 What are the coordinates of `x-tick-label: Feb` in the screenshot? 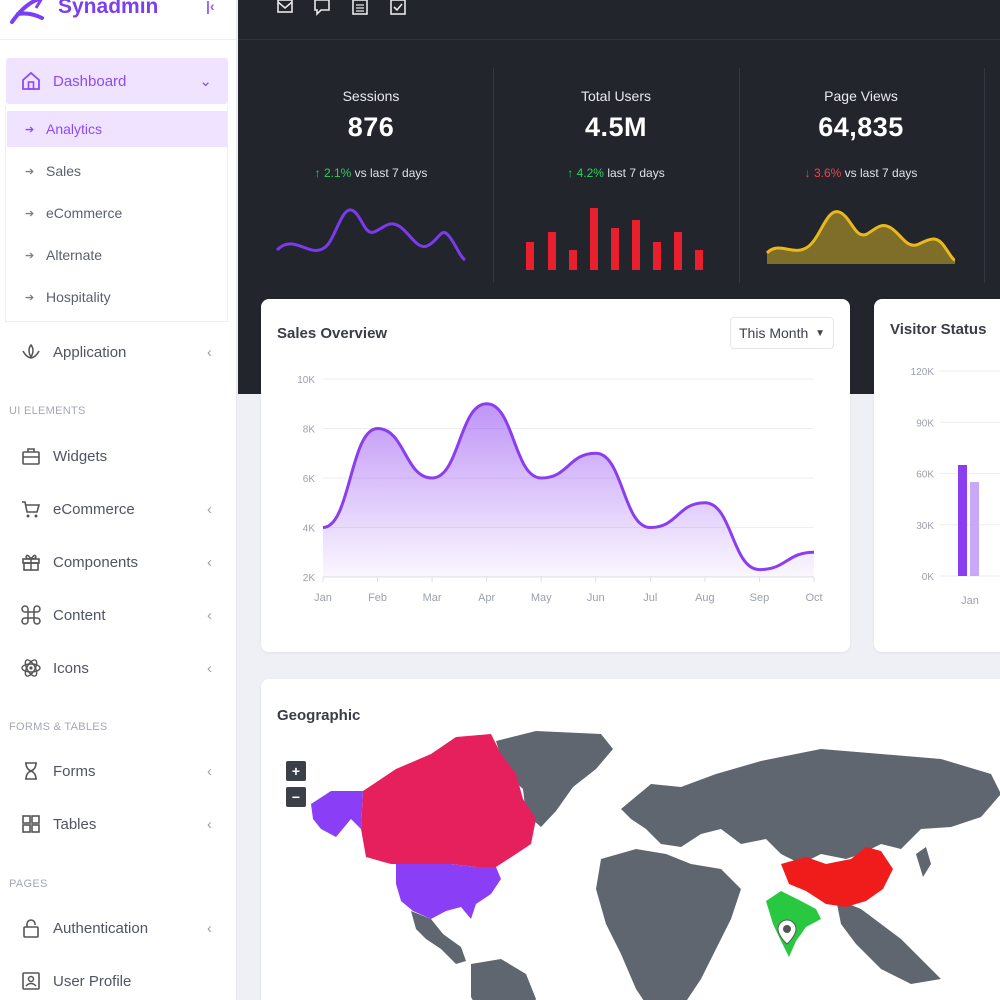 It's located at (377, 598).